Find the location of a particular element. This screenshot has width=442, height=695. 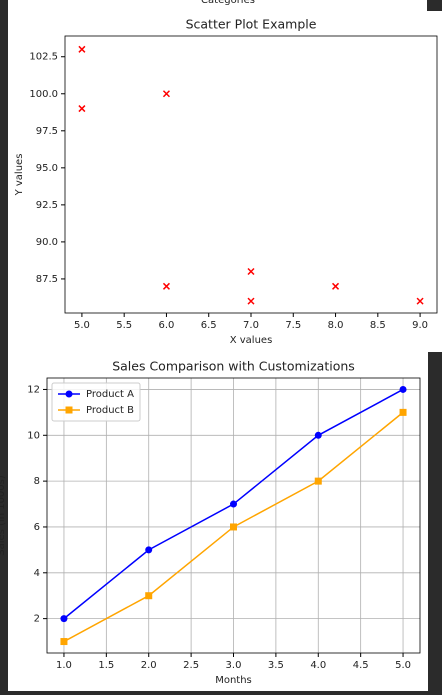

x-tick-label: 2.0 is located at coordinates (149, 665).